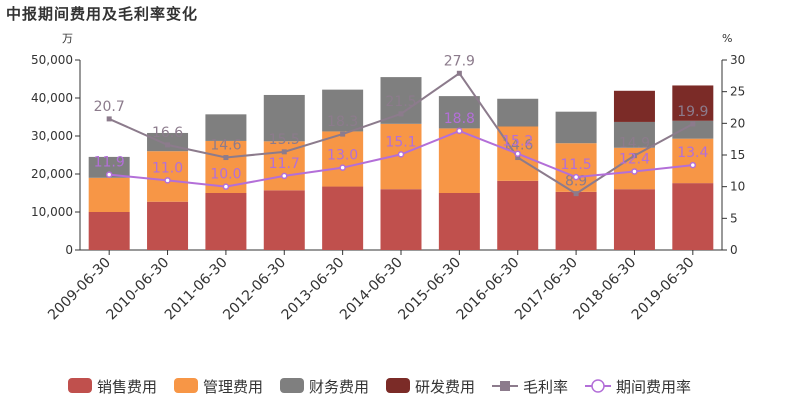  I want to click on data-label: 27.9, so click(459, 61).